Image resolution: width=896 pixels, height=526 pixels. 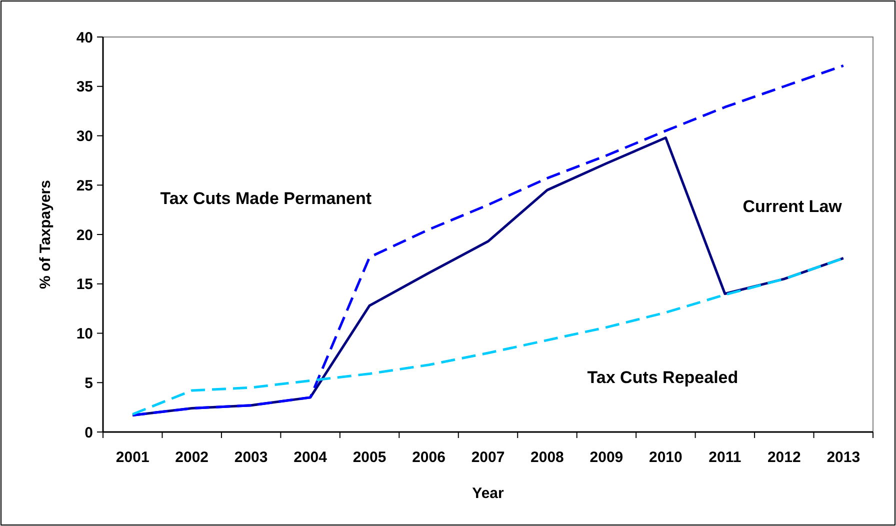 What do you see at coordinates (84, 87) in the screenshot?
I see `y-tick-label: 35` at bounding box center [84, 87].